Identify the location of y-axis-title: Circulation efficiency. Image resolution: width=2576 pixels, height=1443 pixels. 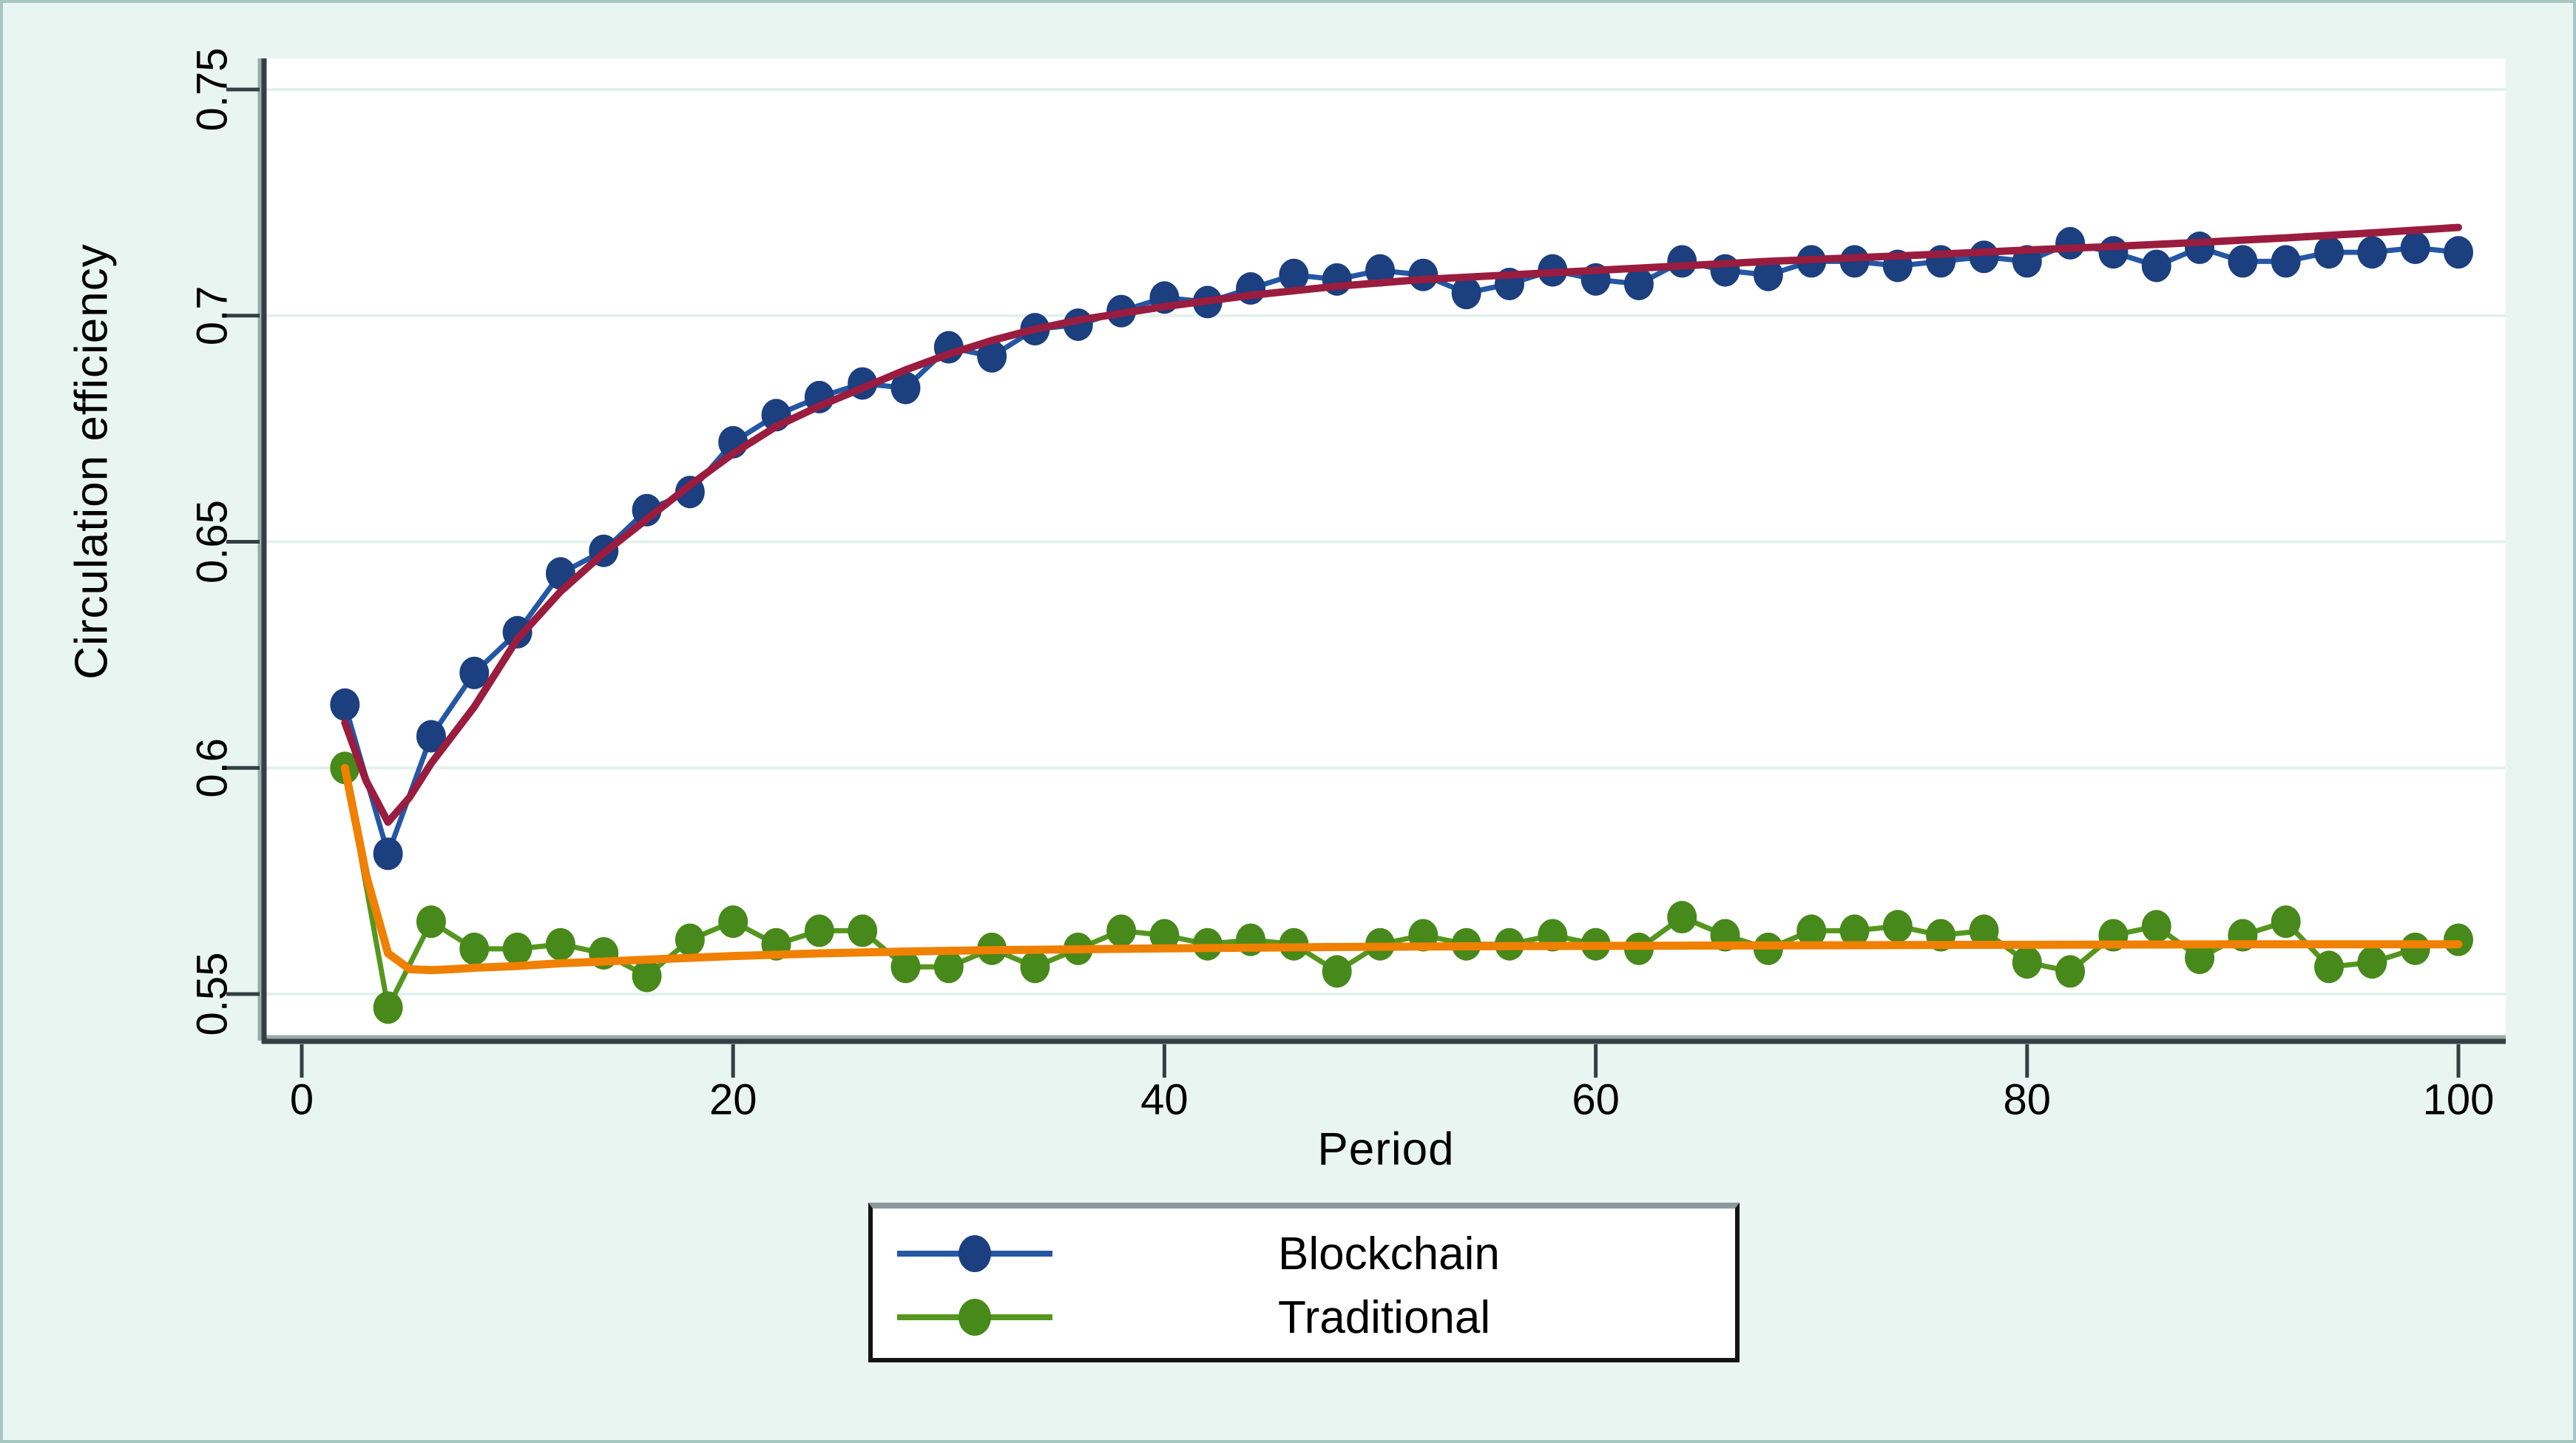
(92, 461).